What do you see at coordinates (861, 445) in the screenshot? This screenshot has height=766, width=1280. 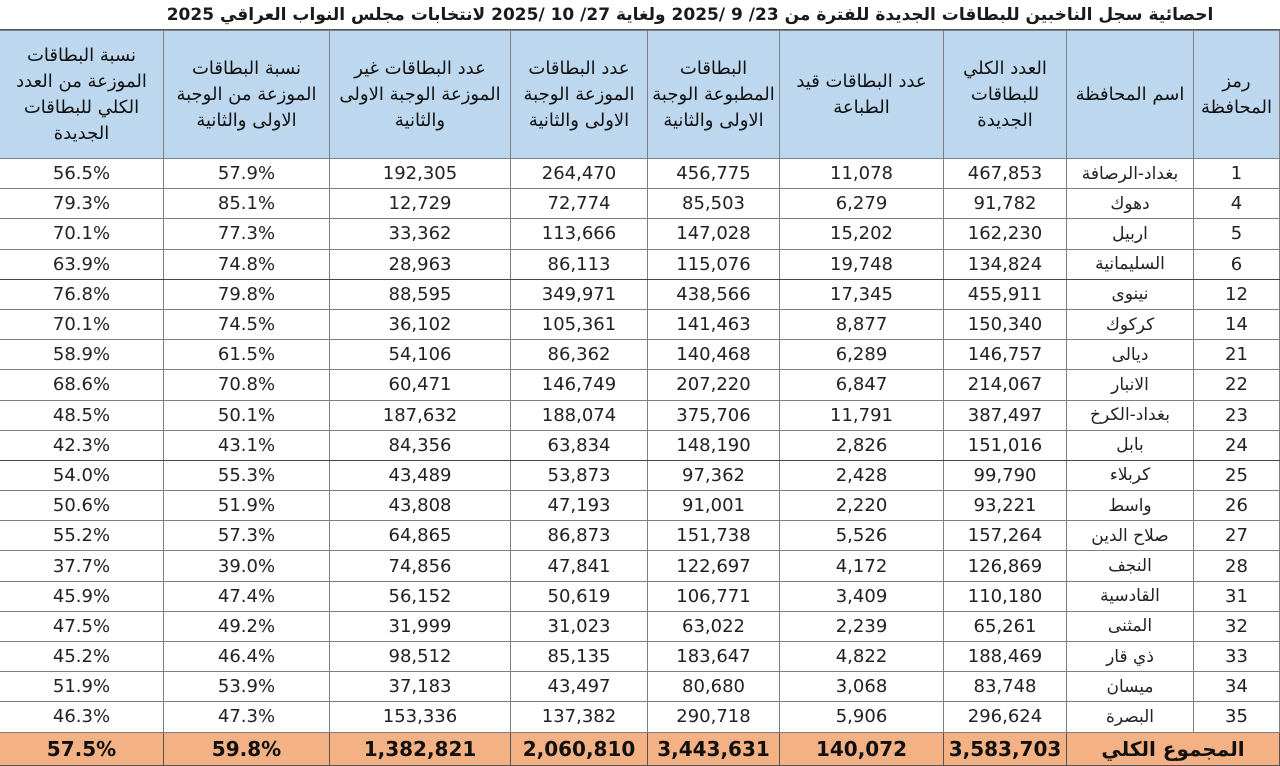 I see `cell-in-printing: 2,826` at bounding box center [861, 445].